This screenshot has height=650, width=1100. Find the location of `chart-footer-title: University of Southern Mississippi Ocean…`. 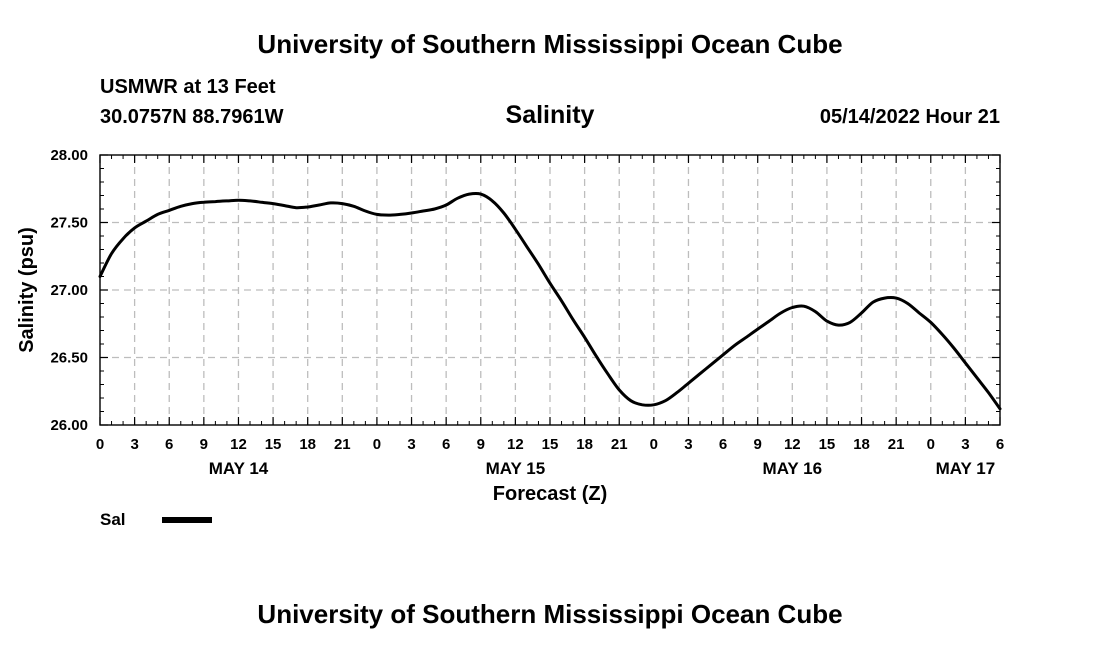

chart-footer-title: University of Southern Mississippi Ocean… is located at coordinates (550, 614).